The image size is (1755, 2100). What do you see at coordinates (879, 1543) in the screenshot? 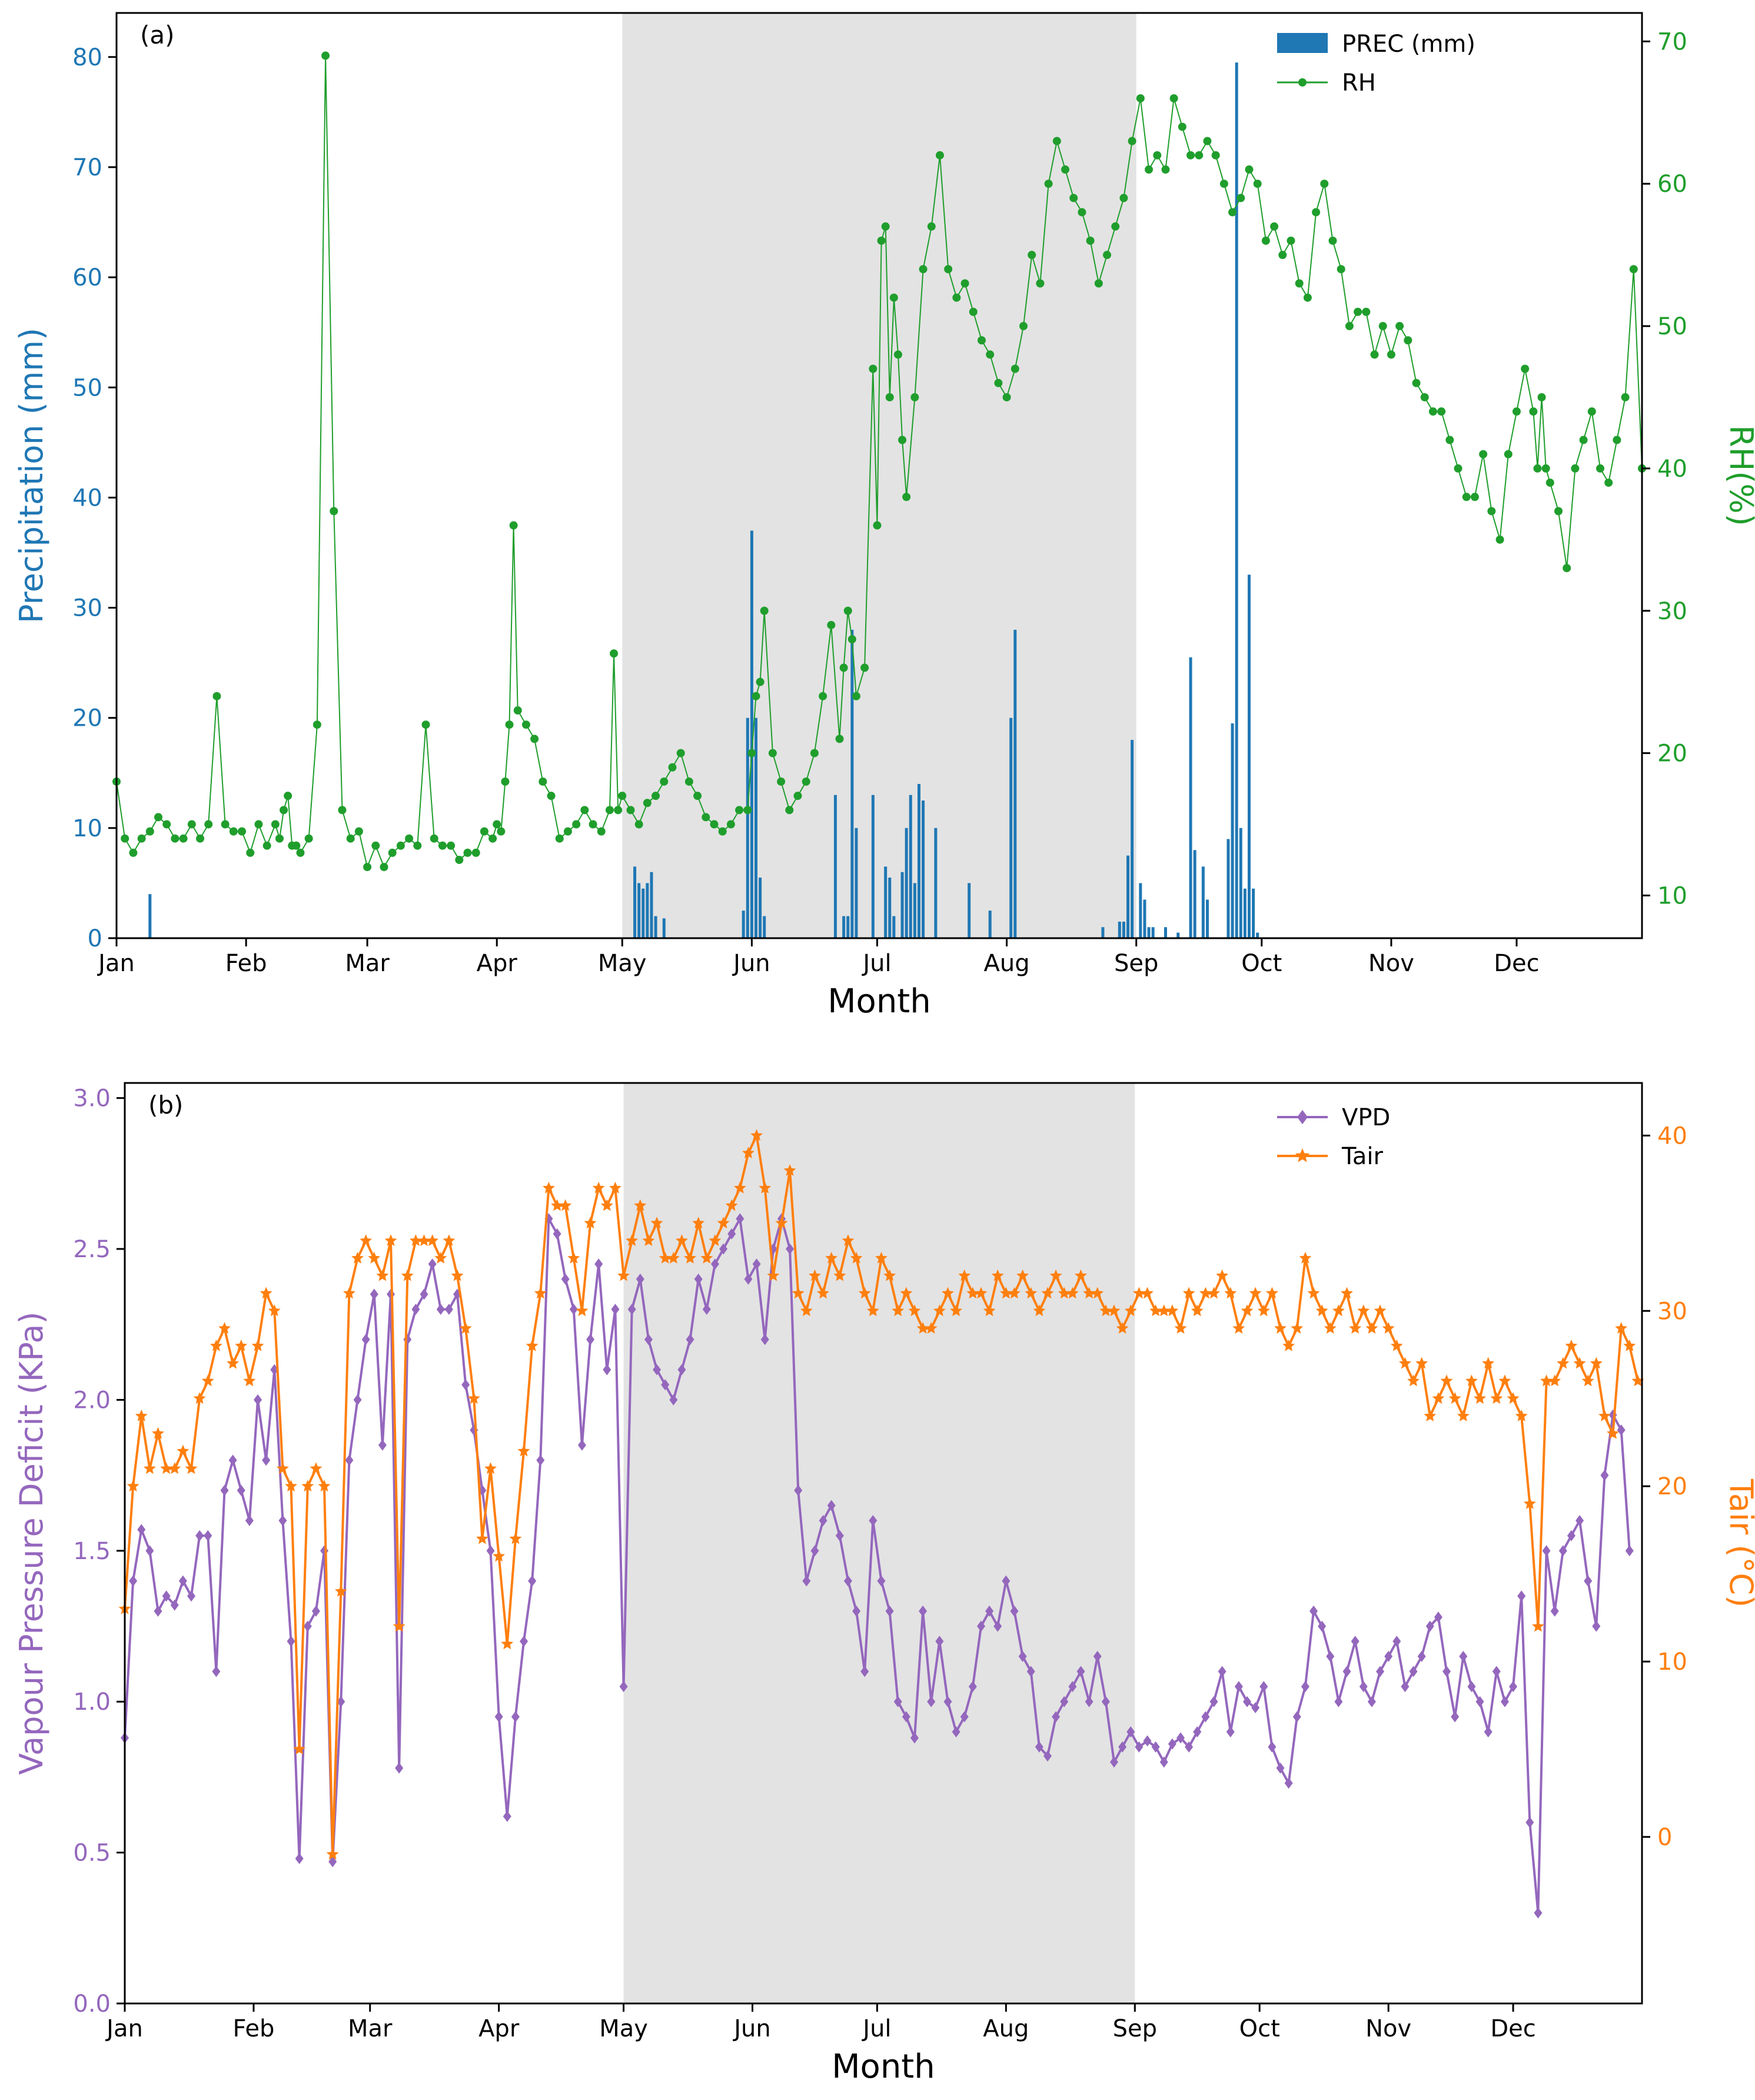
I see `panel-b-shaded-region` at bounding box center [879, 1543].